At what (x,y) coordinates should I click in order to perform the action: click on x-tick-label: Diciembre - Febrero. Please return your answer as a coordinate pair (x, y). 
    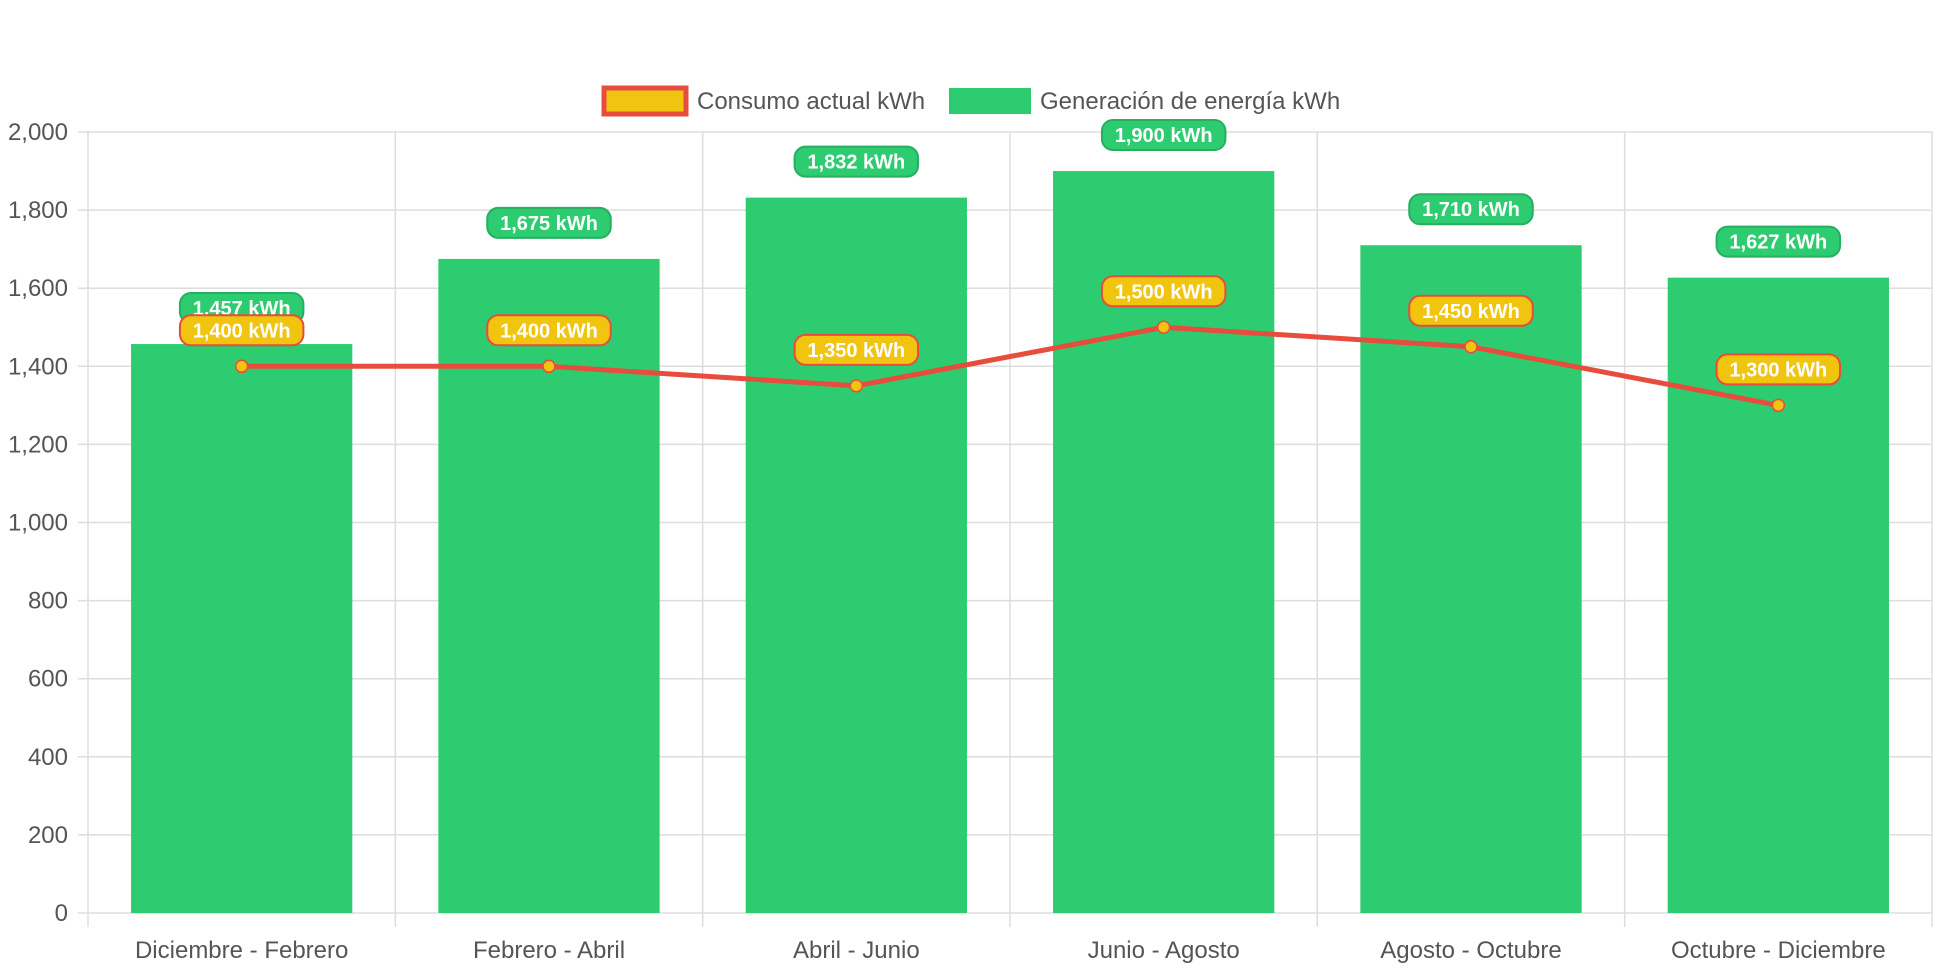
    Looking at the image, I should click on (241, 950).